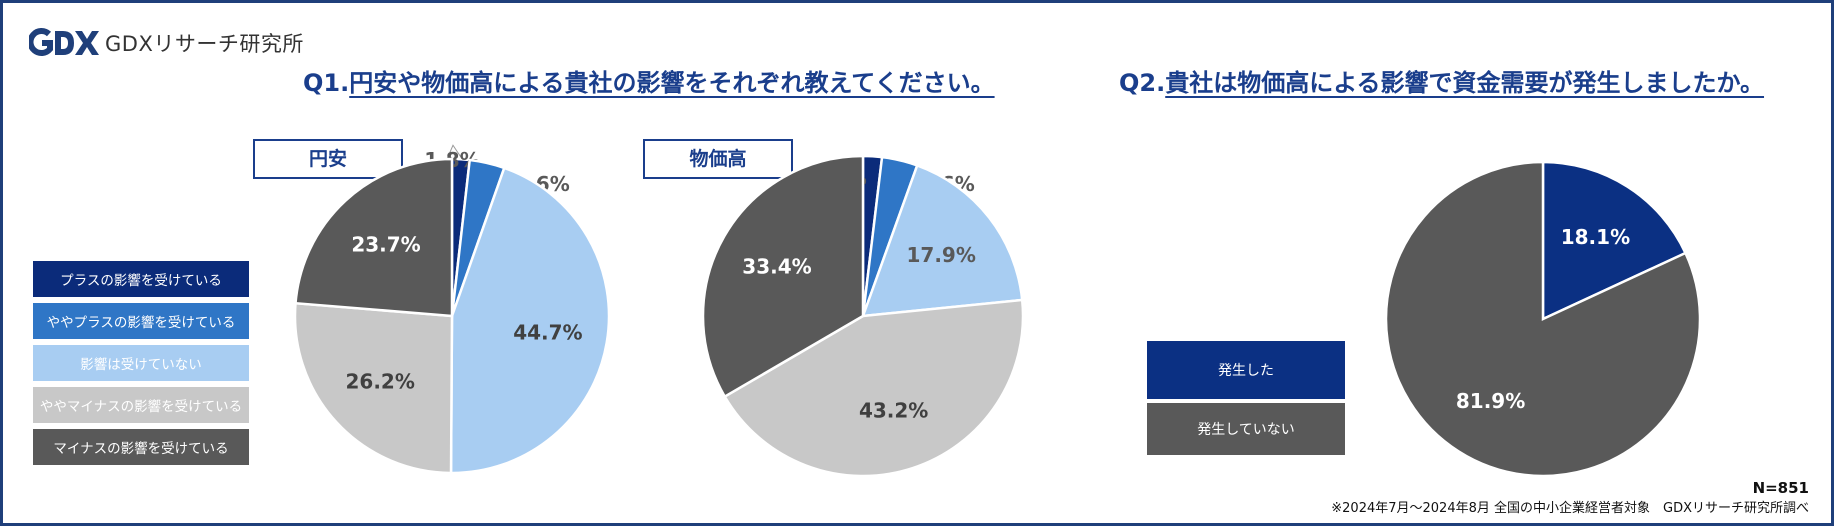 The width and height of the screenshot is (1834, 526). I want to click on logo: GDXリサーチ研究所, so click(166, 43).